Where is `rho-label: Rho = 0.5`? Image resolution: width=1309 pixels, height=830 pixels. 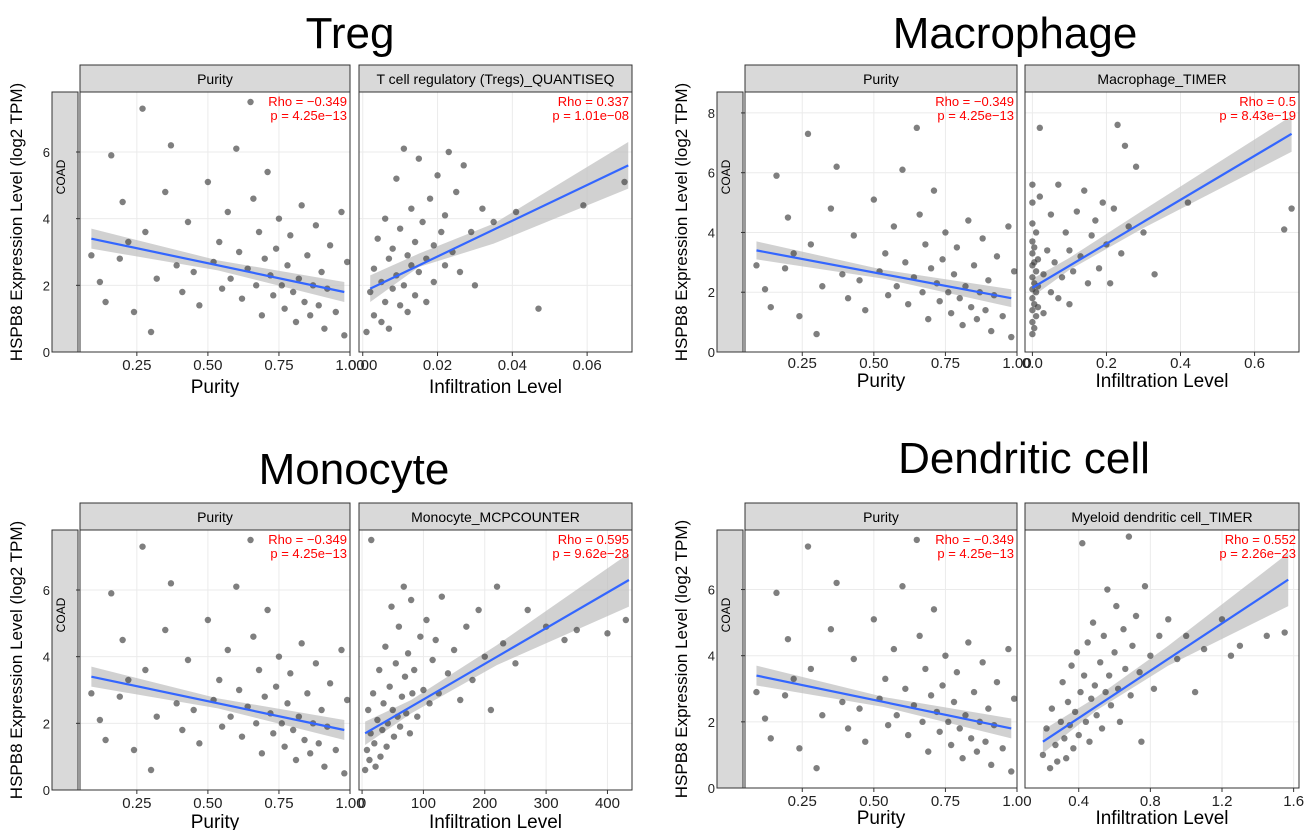
rho-label: Rho = 0.5 is located at coordinates (1267, 101).